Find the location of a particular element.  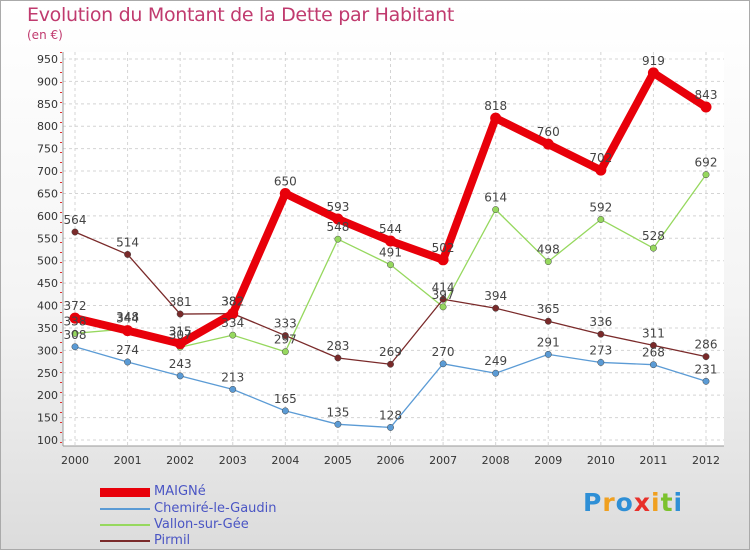

data-label: 268 is located at coordinates (653, 353).